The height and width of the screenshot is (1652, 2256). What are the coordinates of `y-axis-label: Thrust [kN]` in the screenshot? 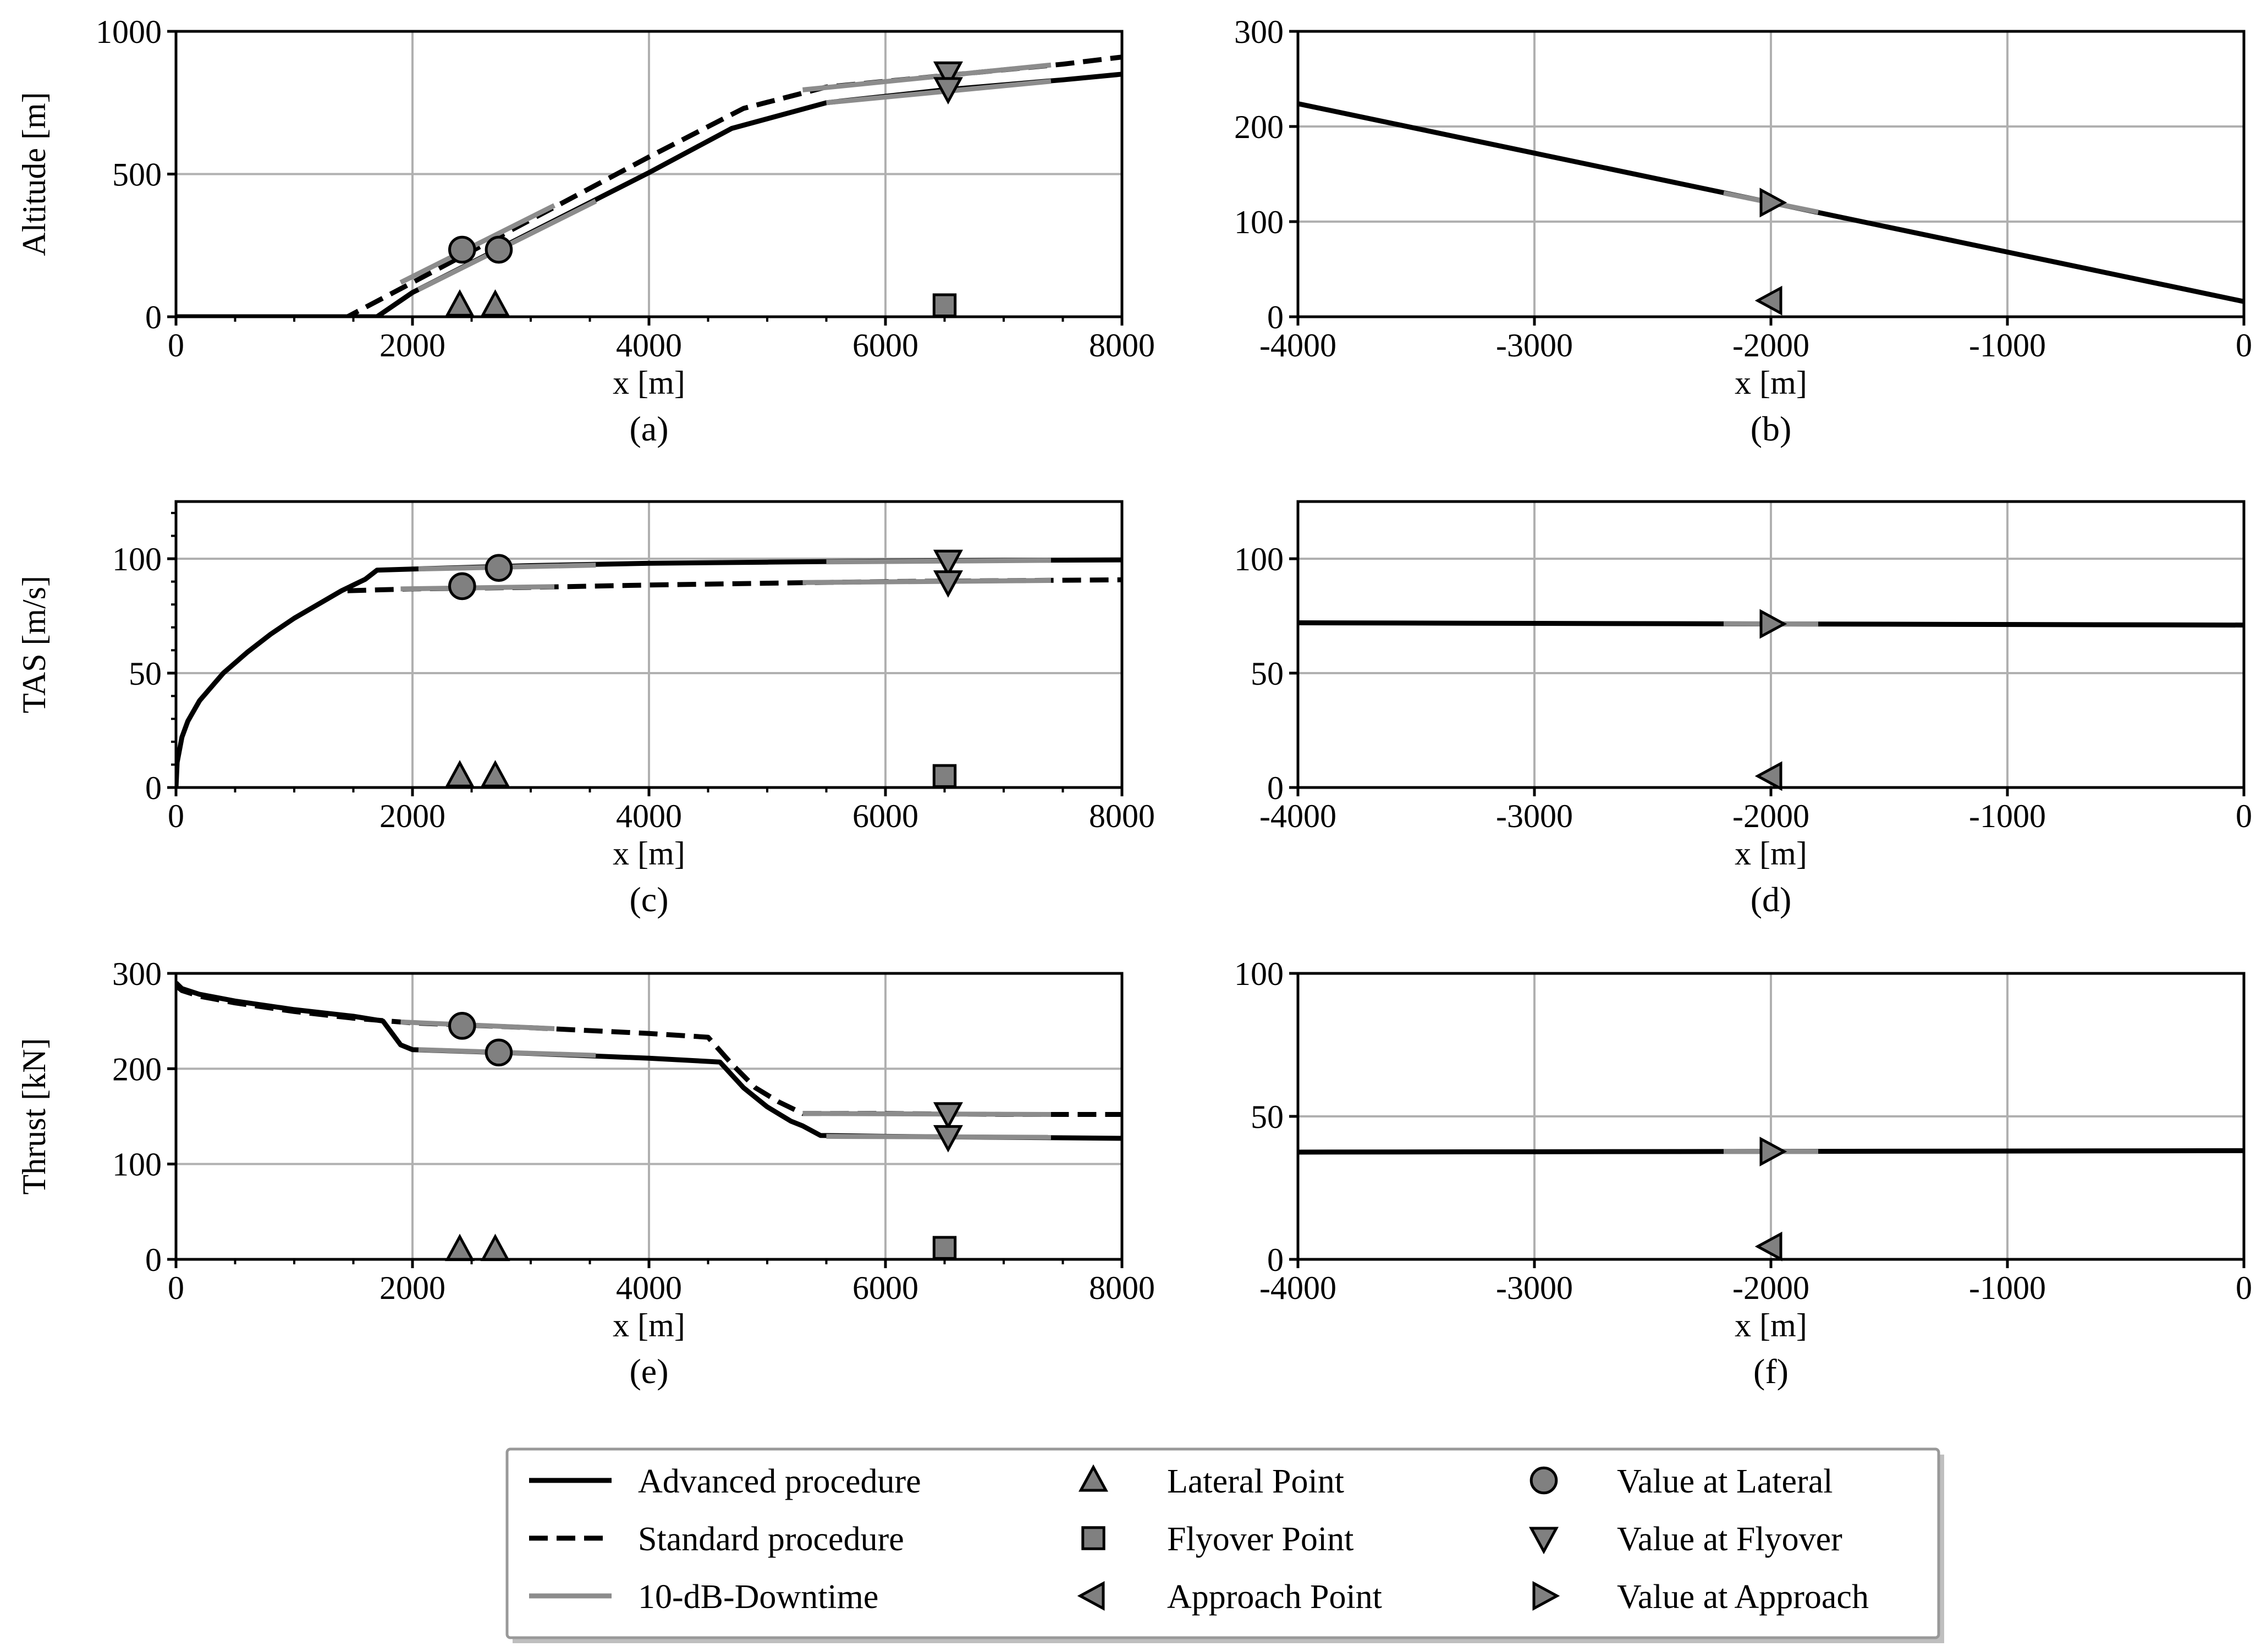 It's located at (34, 1116).